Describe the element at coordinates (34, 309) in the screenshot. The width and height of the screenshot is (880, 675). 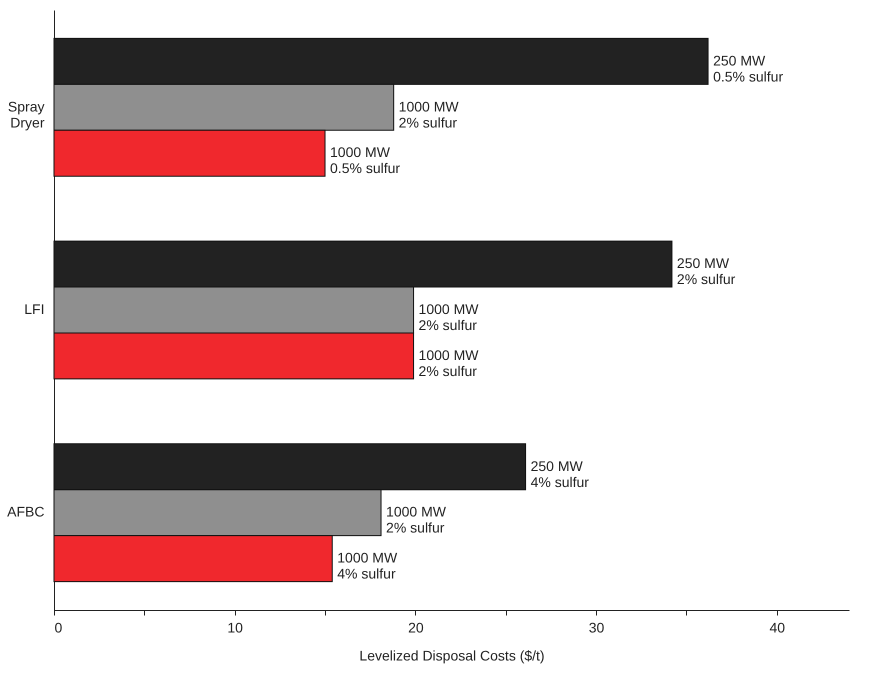
I see `y-tick-label: LFI` at that location.